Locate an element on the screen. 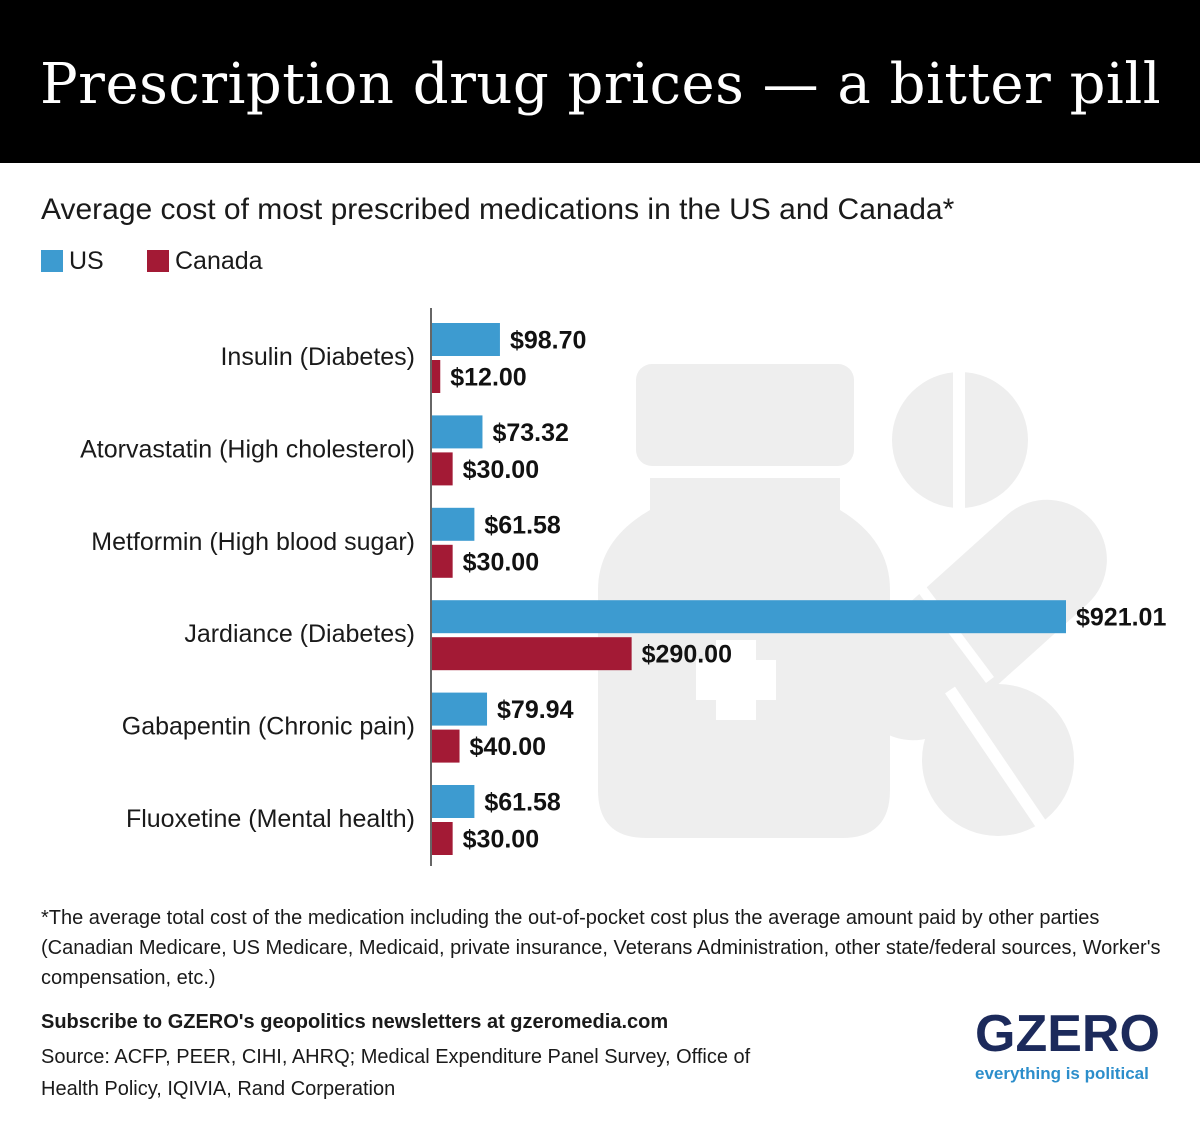  bar-canada-gabapentin-chronic-pain is located at coordinates (446, 746).